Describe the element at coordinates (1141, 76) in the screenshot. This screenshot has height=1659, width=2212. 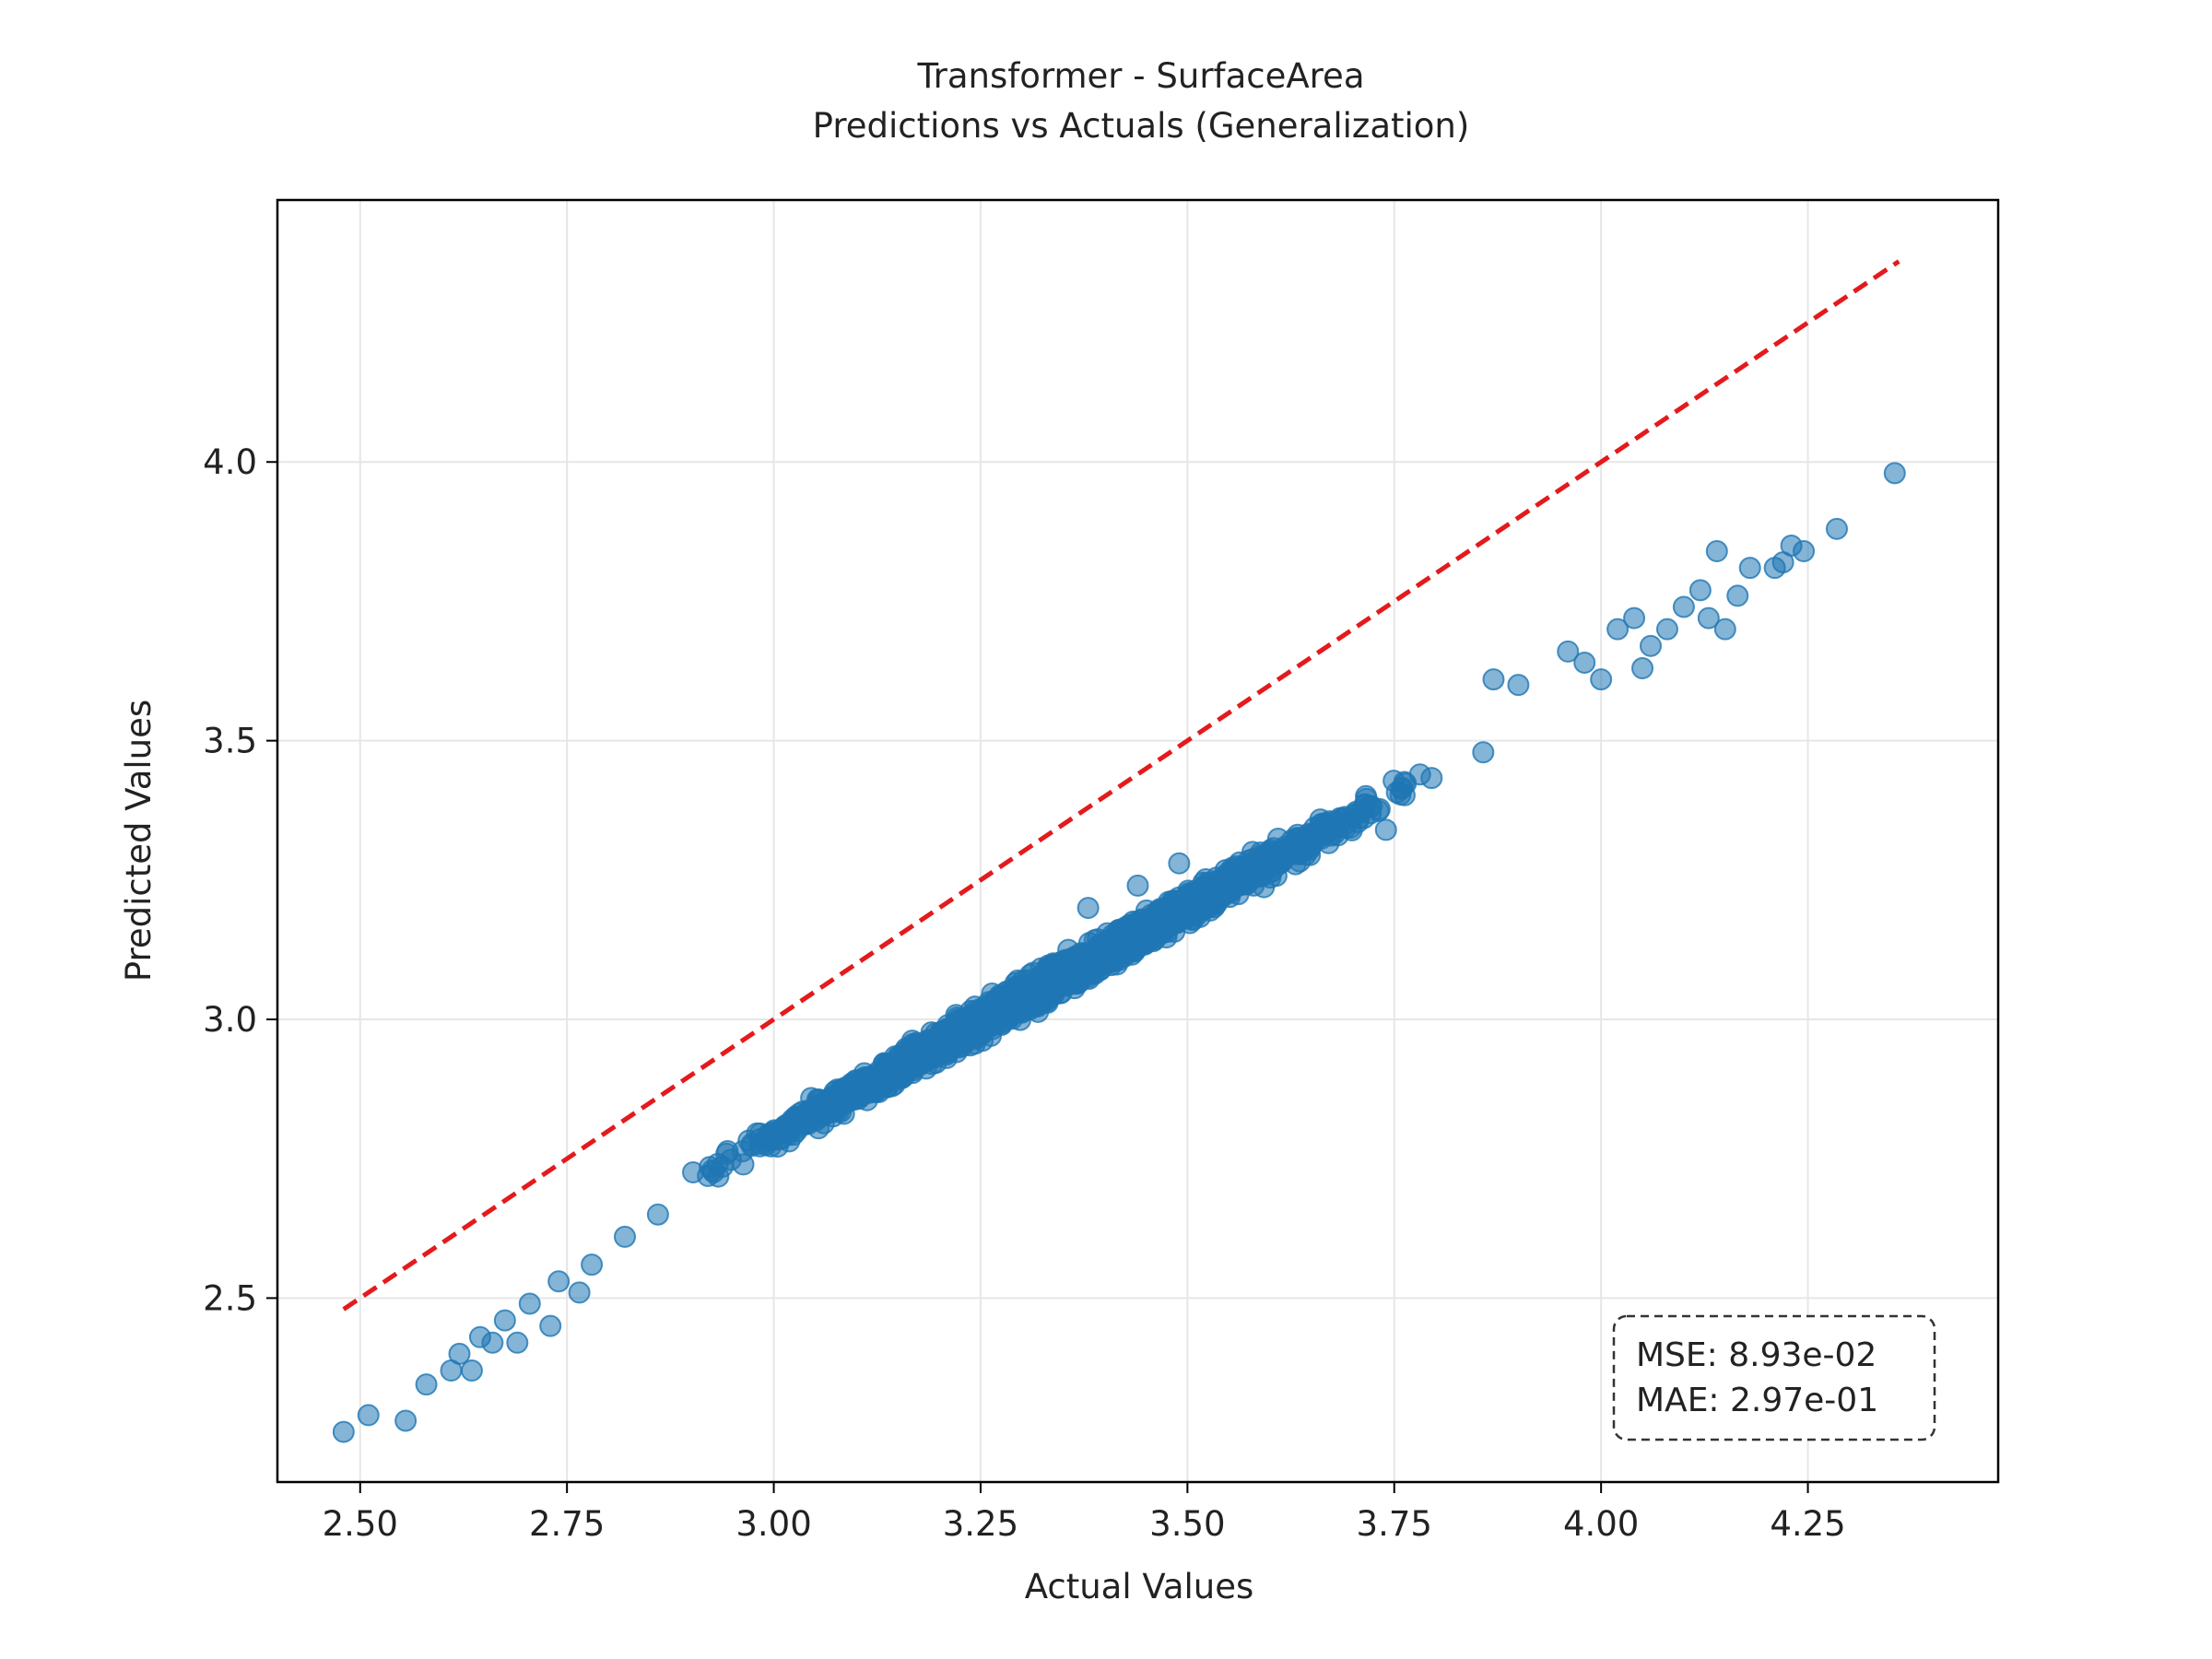
I see `chart-title: Transformer - SurfaceArea` at that location.